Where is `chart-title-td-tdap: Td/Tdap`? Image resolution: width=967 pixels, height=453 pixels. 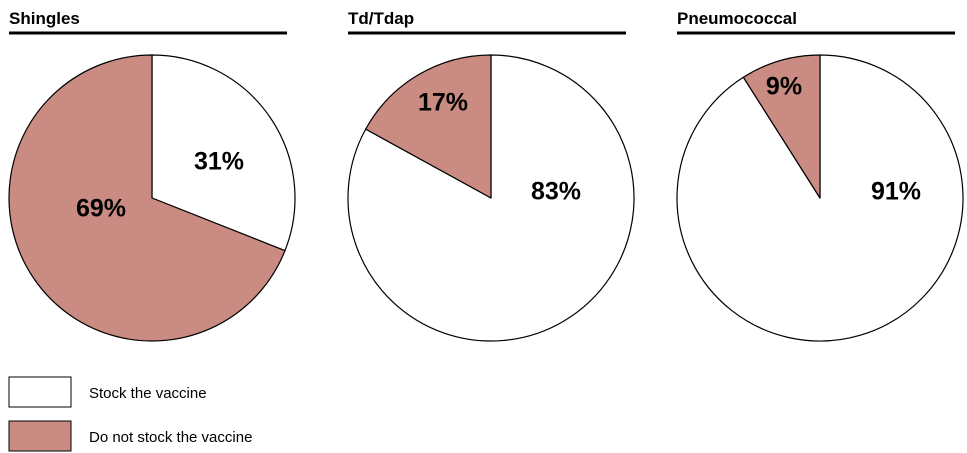 chart-title-td-tdap: Td/Tdap is located at coordinates (381, 18).